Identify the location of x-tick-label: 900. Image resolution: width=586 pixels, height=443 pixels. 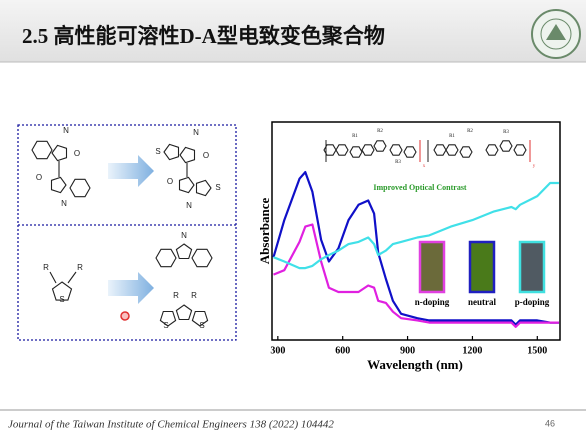
(407, 350).